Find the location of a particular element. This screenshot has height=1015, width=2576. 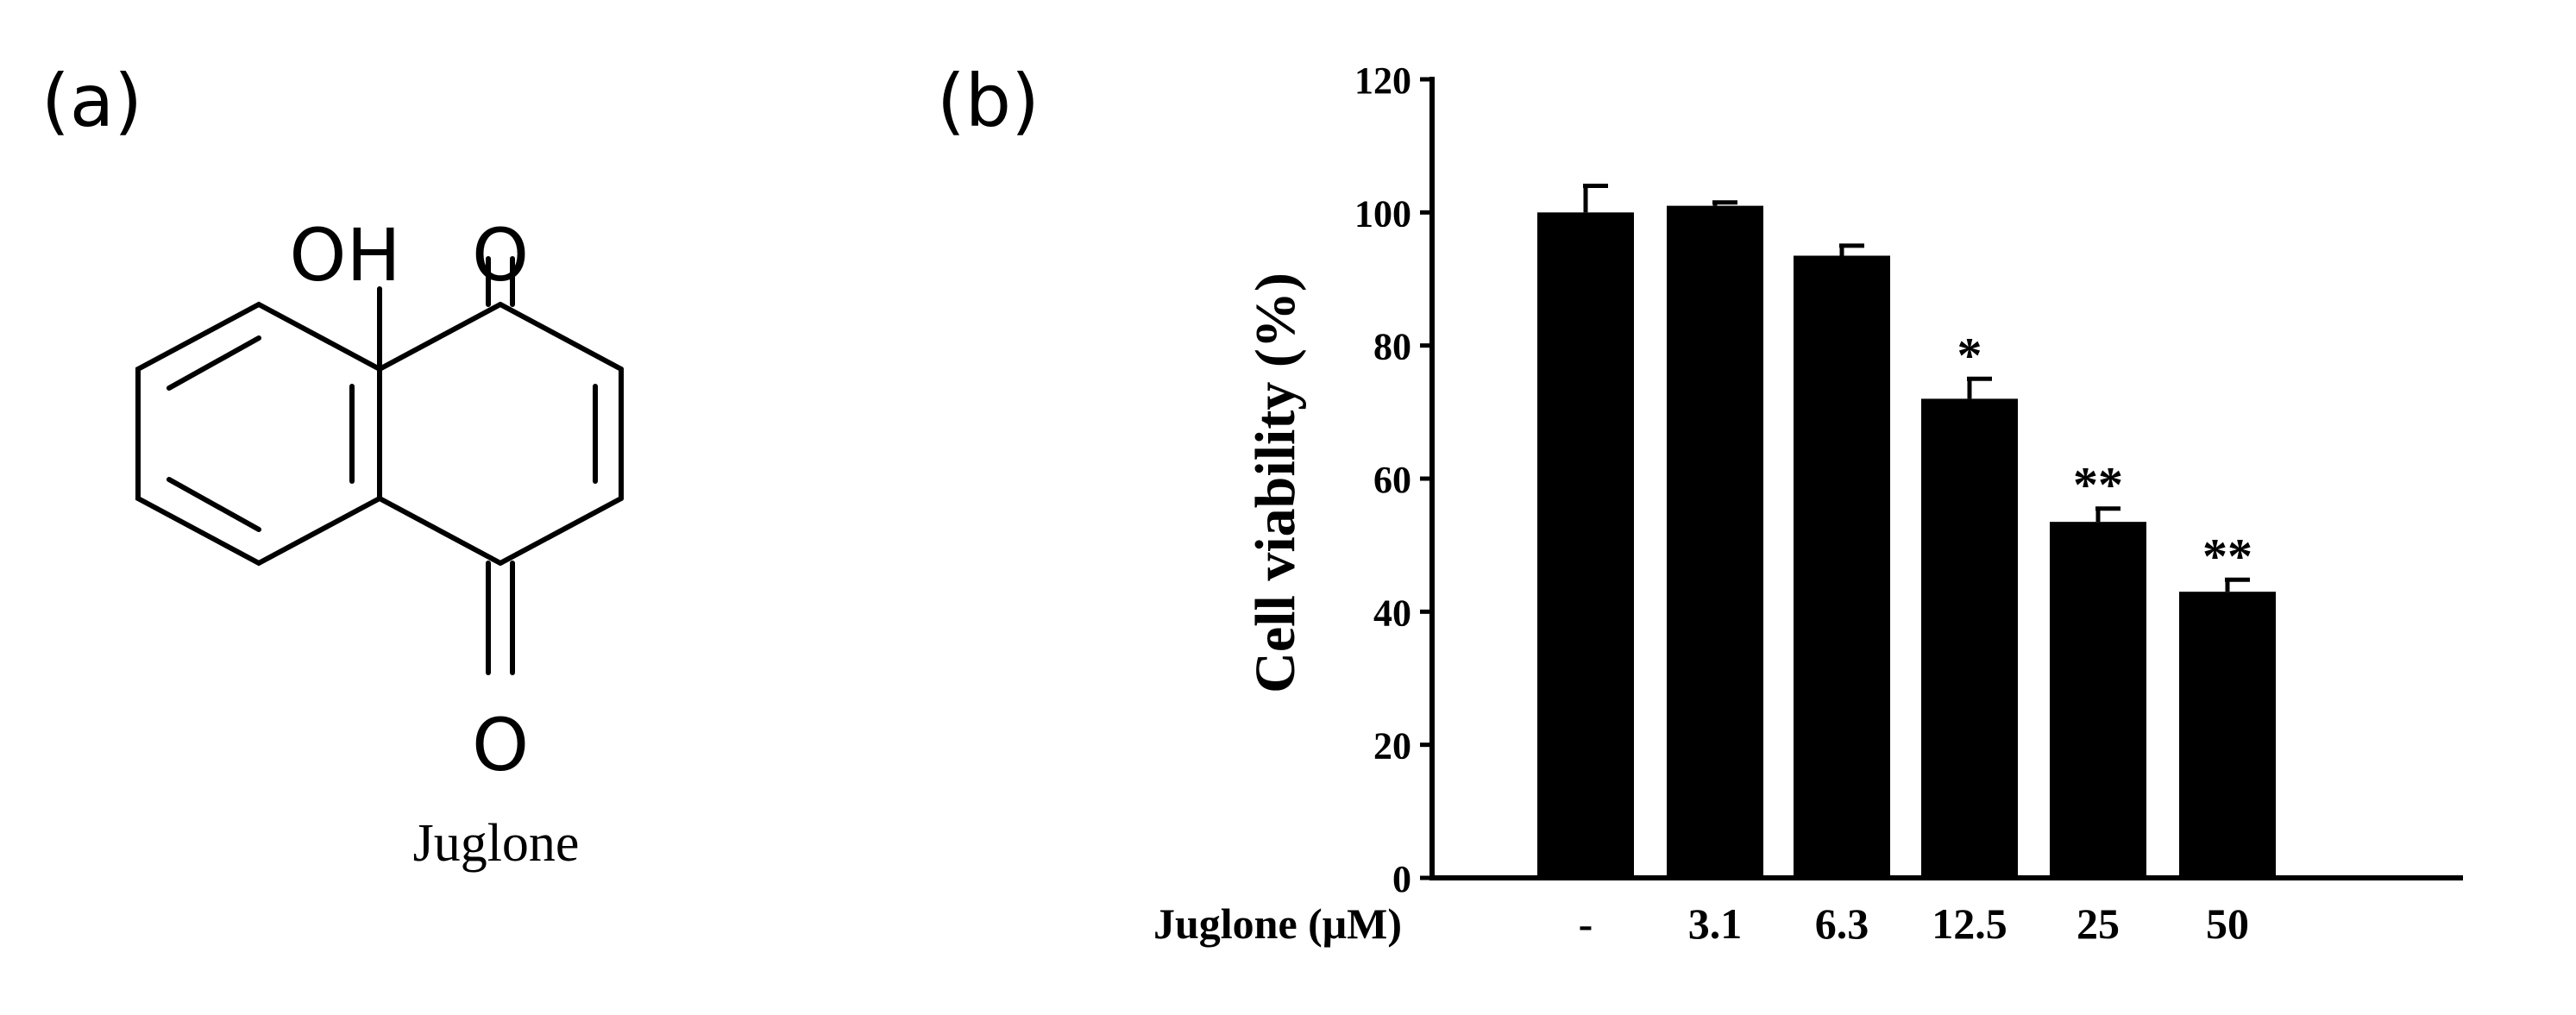

atom-o-bottom: O is located at coordinates (500, 745).